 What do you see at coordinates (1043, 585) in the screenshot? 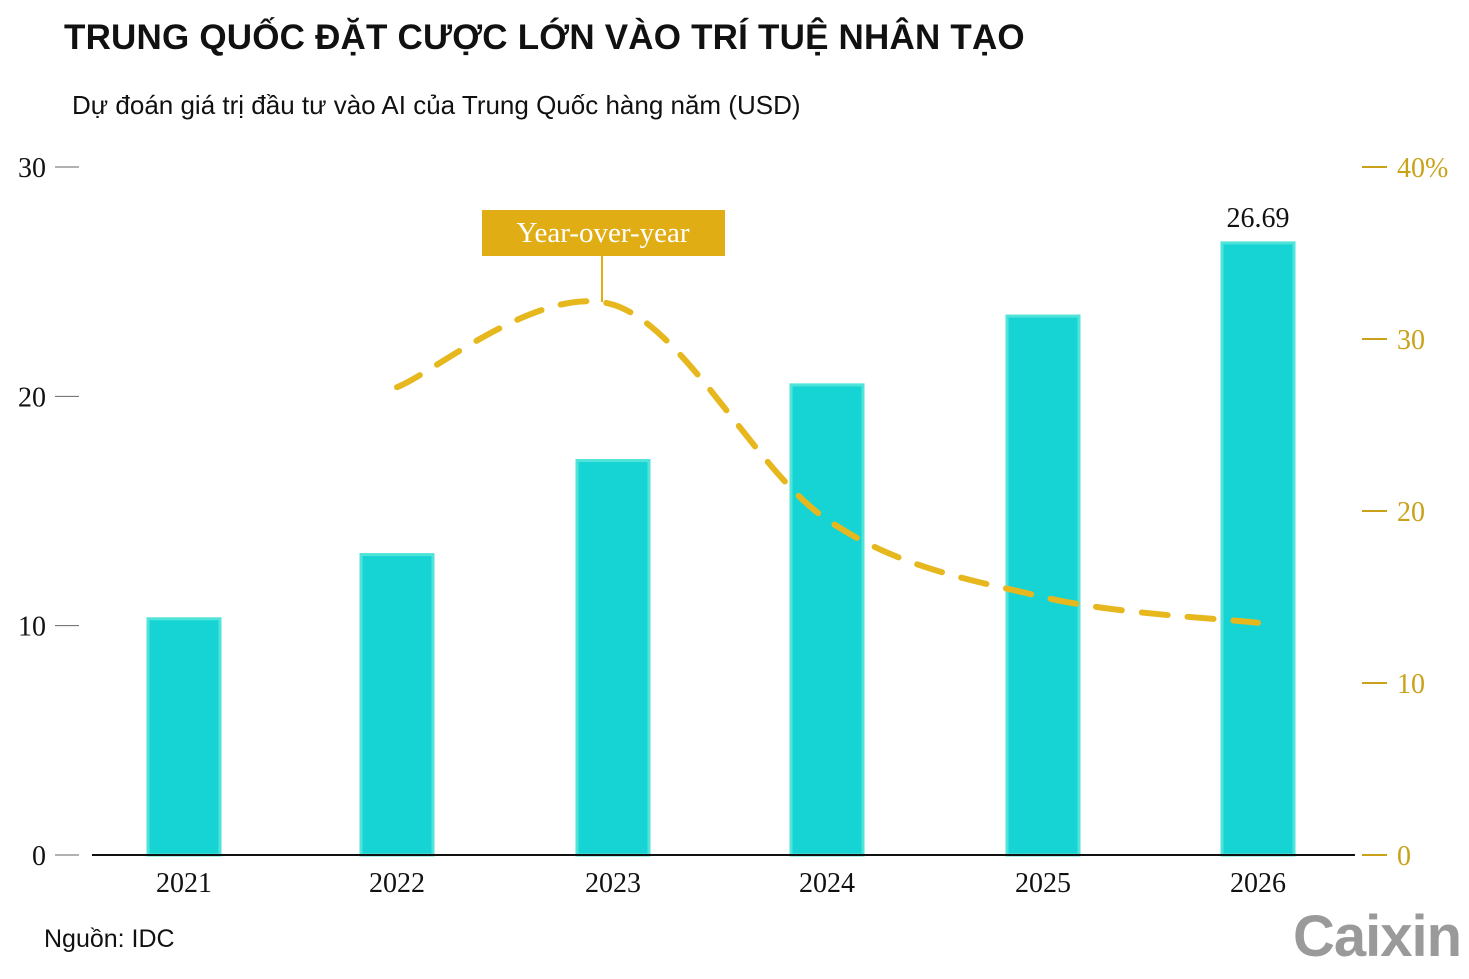
I see `bar-2025` at bounding box center [1043, 585].